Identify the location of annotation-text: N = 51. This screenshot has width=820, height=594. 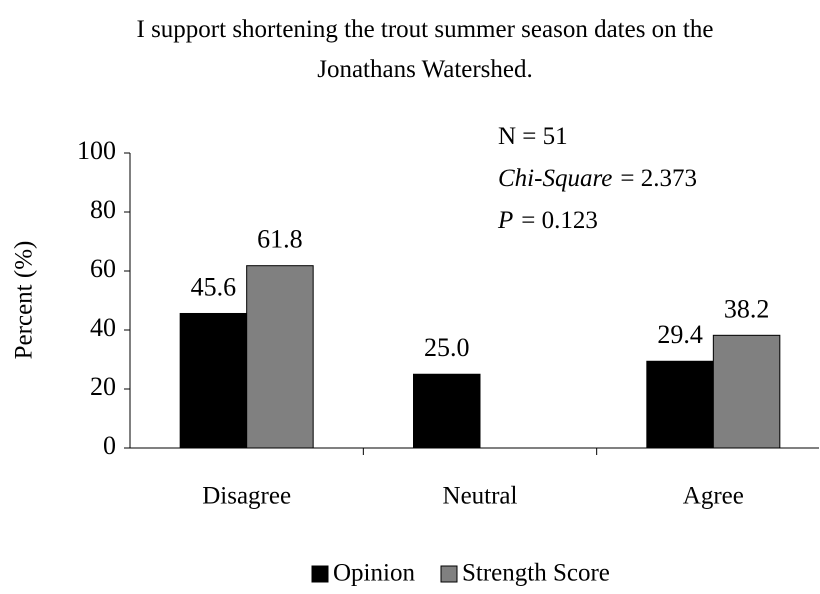
(533, 136).